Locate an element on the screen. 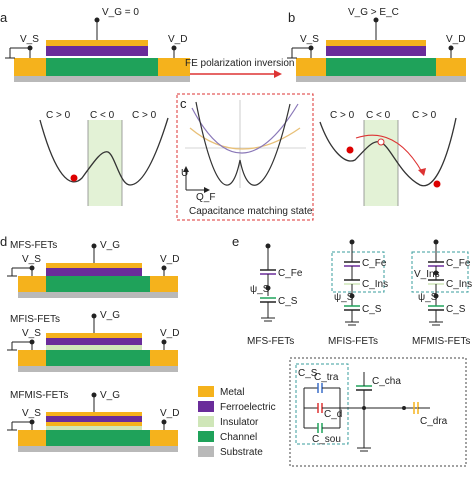  purple-curve is located at coordinates (245, 128).